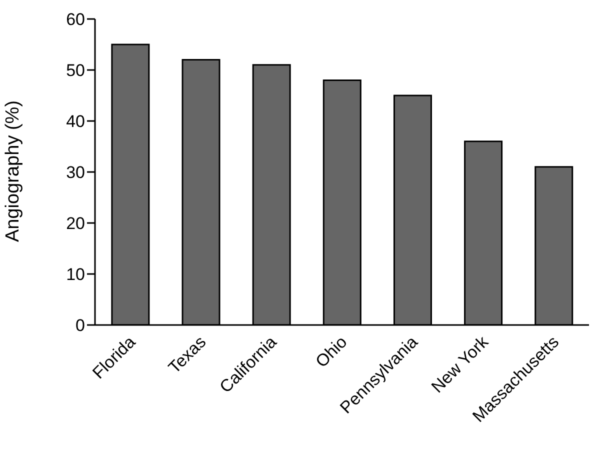  What do you see at coordinates (75, 274) in the screenshot?
I see `y-tick-label: 10` at bounding box center [75, 274].